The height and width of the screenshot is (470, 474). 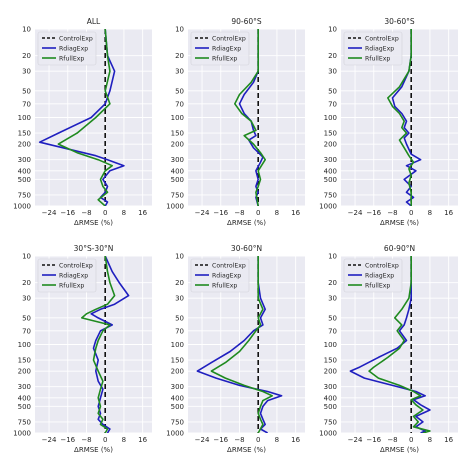 I want to click on panel-title: 30-60°S, so click(x=399, y=21).